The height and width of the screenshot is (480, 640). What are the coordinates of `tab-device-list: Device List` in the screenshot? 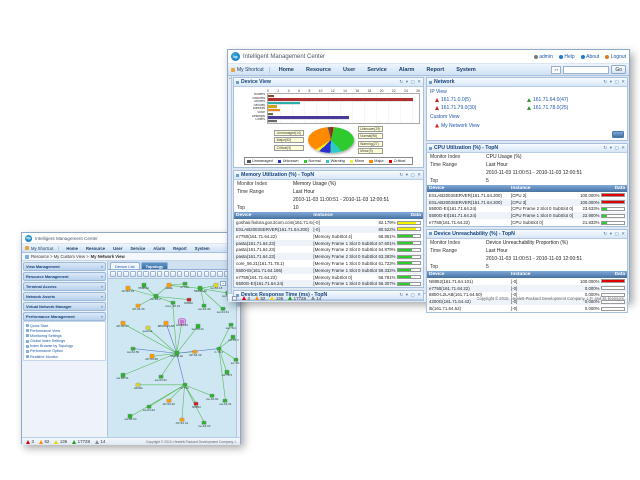 It's located at (125, 265).